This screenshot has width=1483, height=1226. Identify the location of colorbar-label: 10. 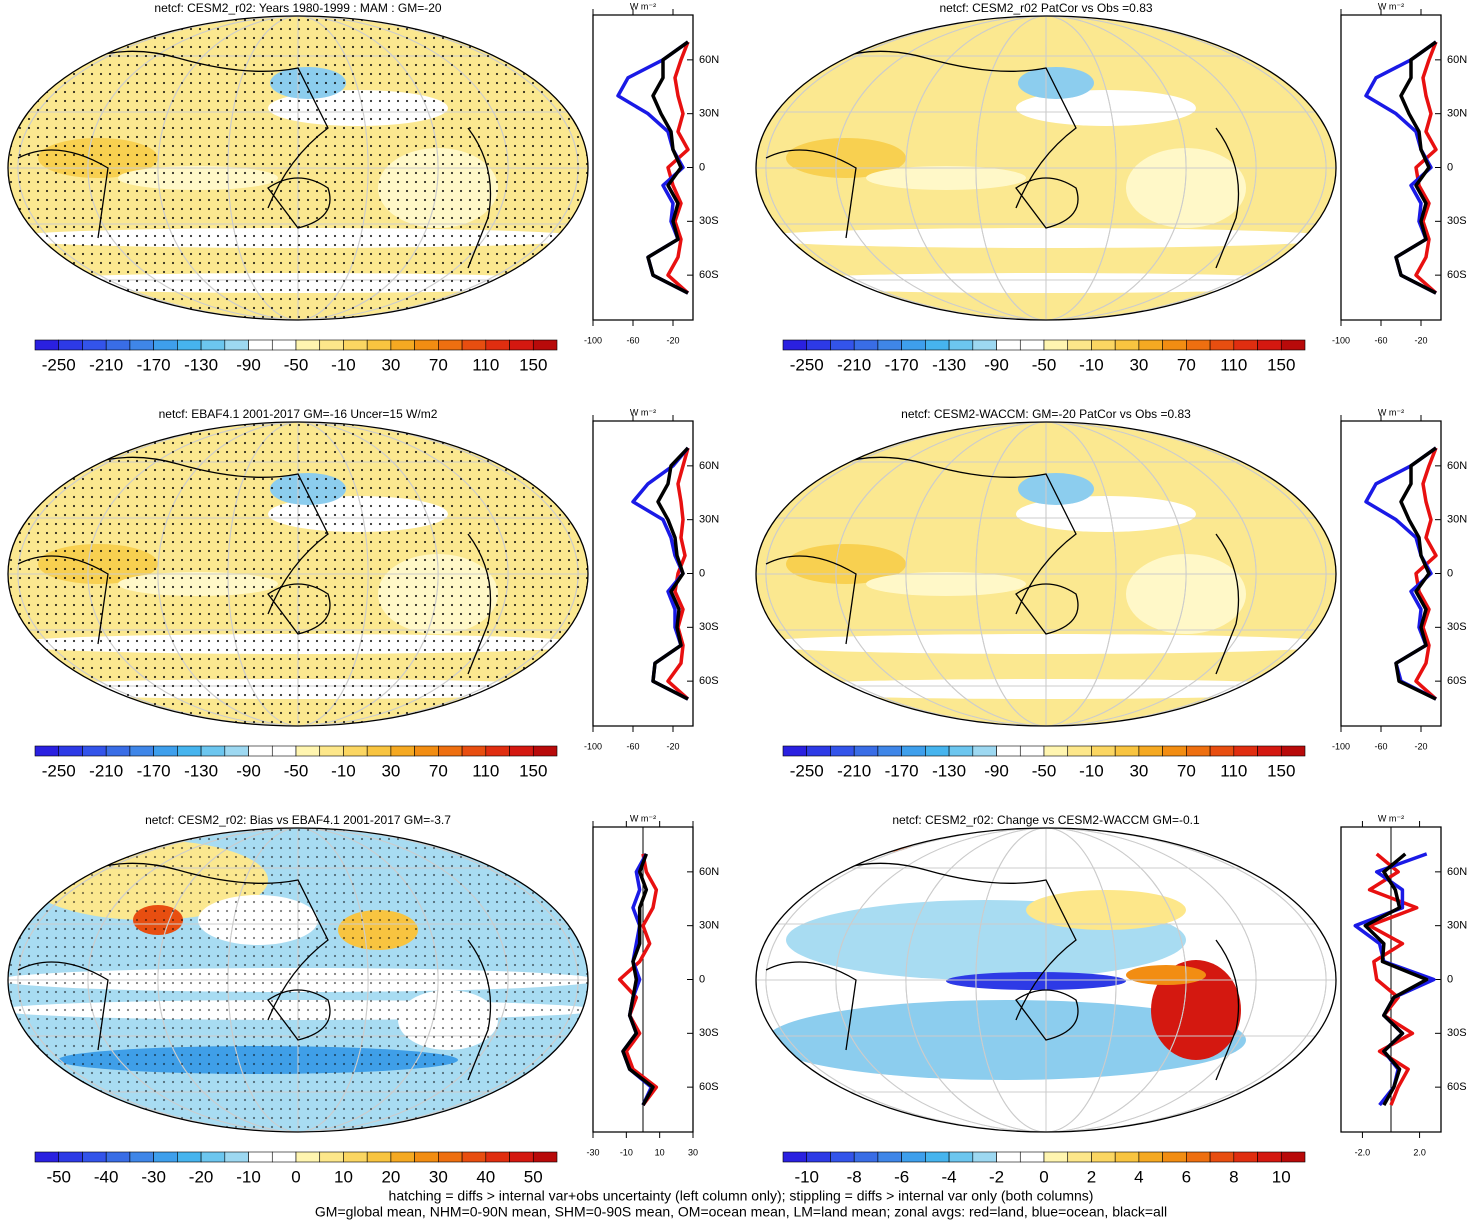
(1281, 1176).